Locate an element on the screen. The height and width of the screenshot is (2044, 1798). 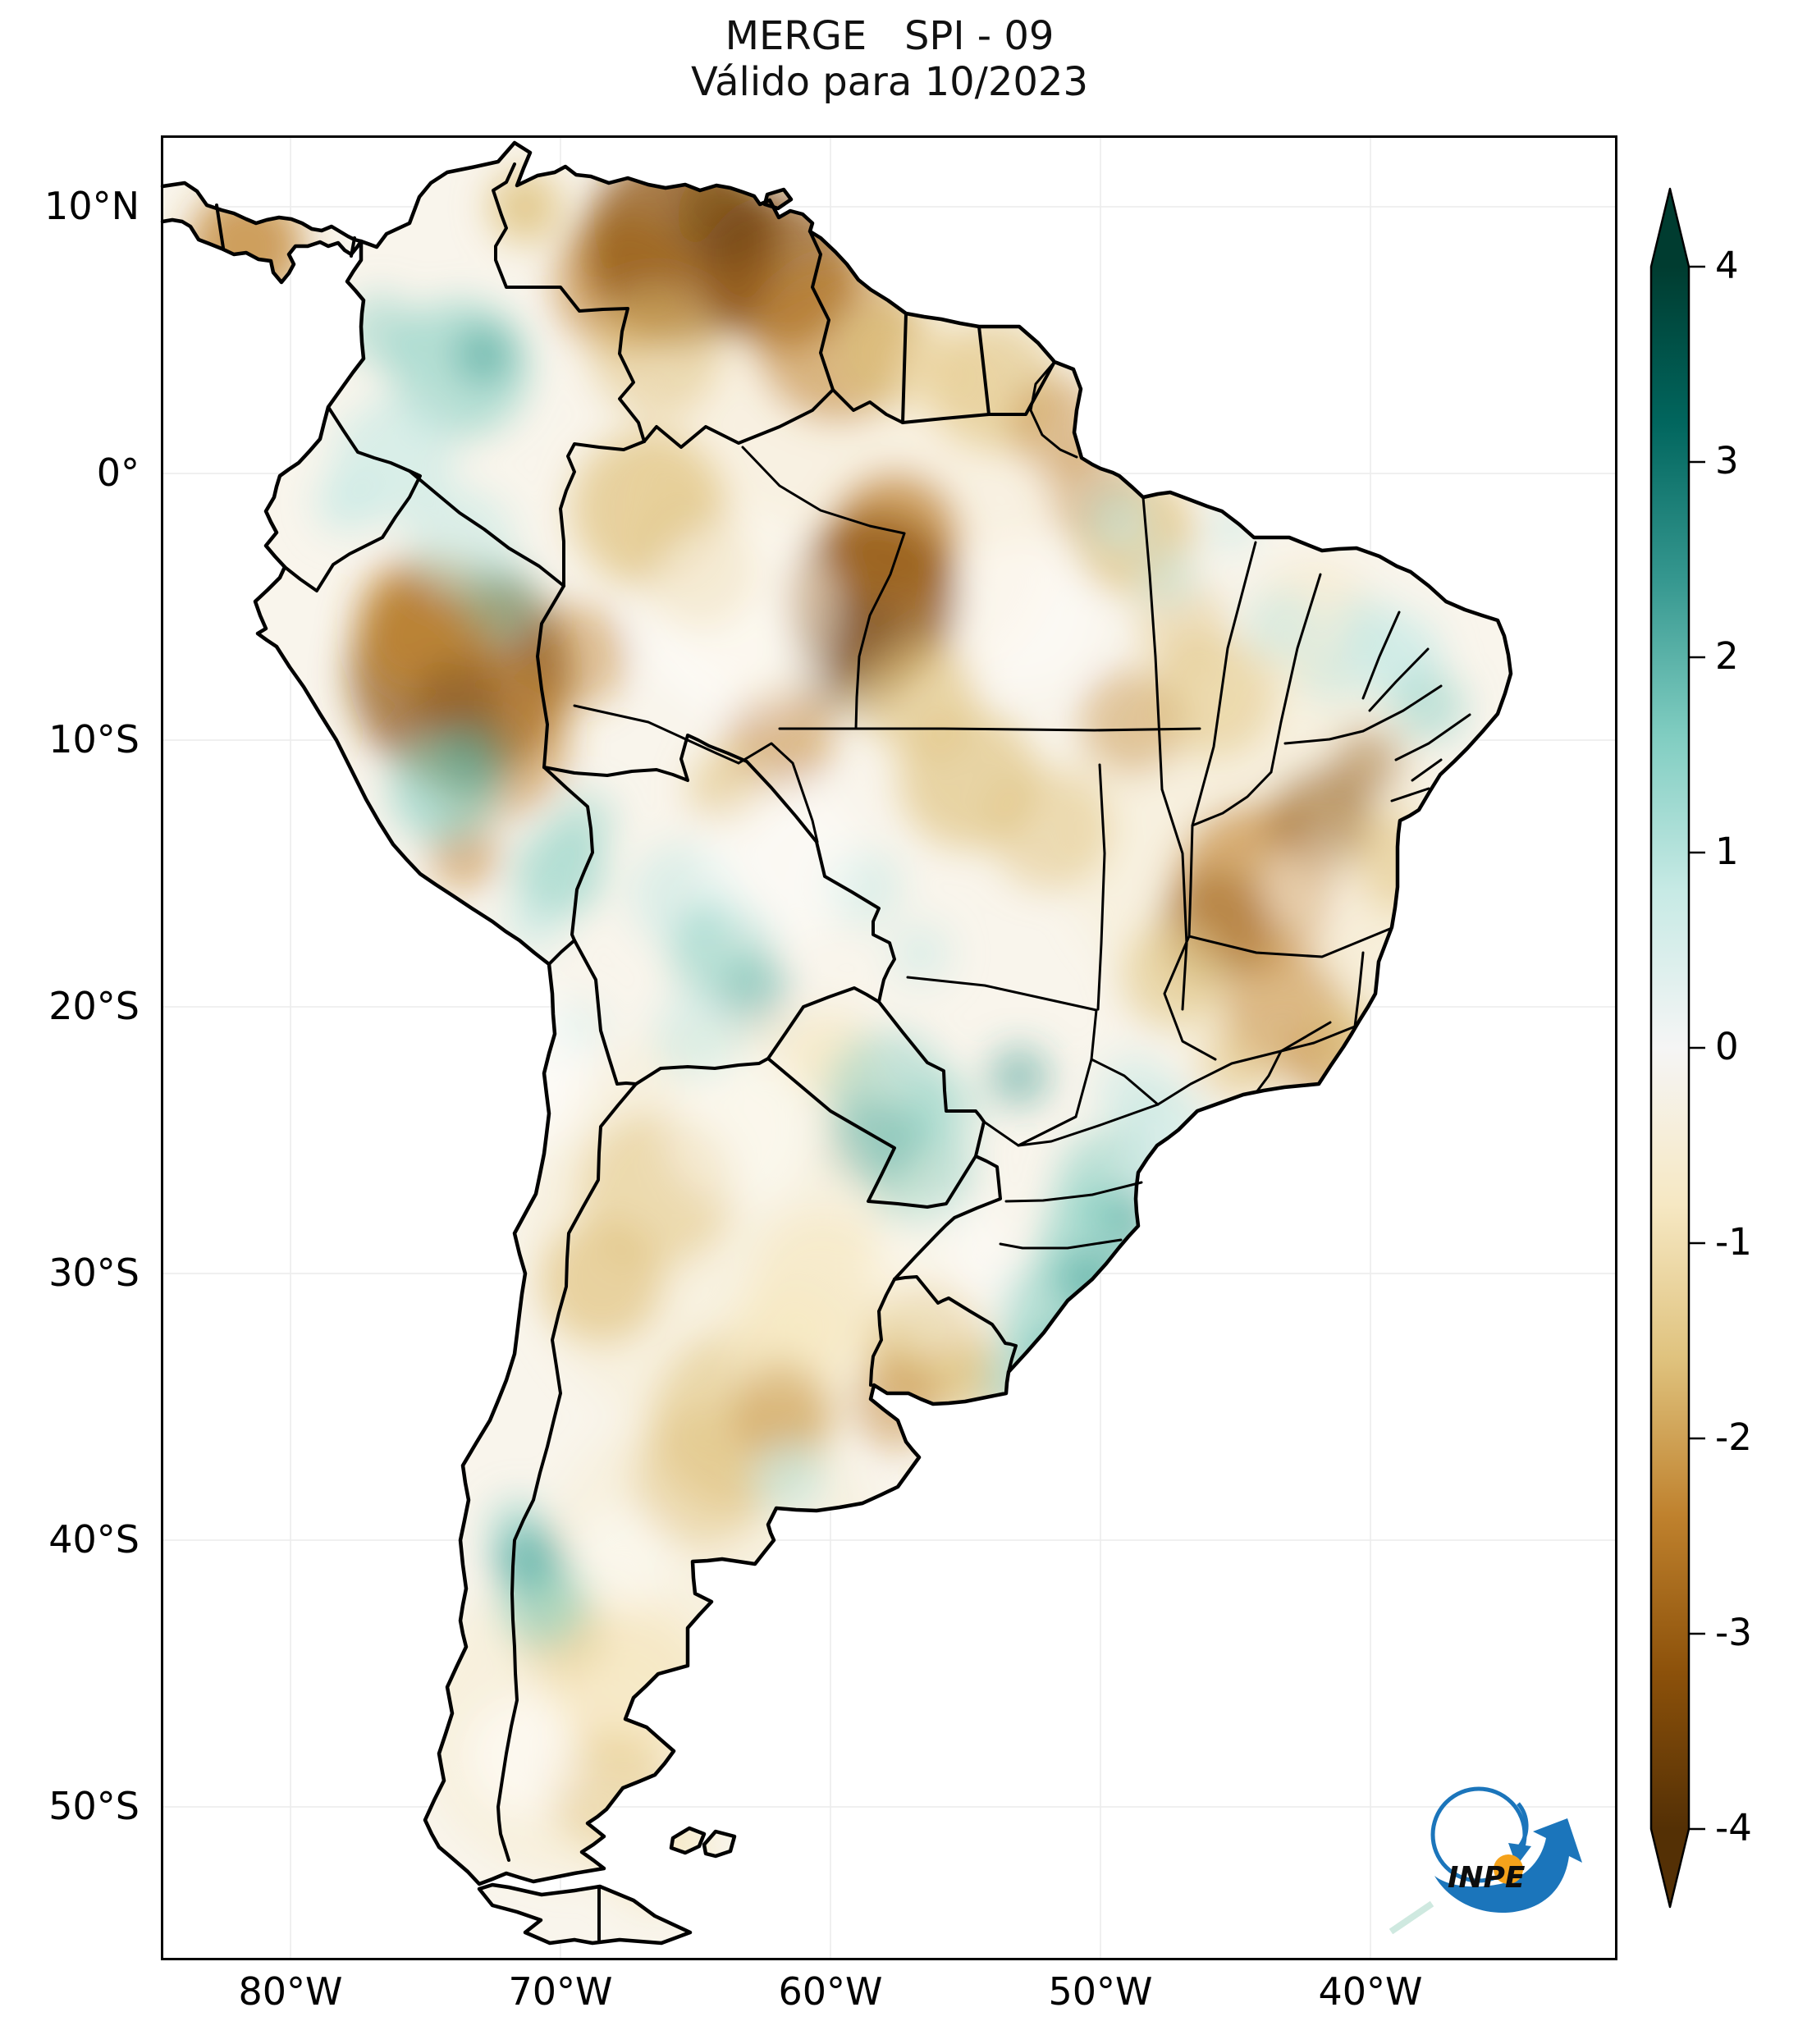
logo-inner-arc is located at coordinates (1523, 1825).